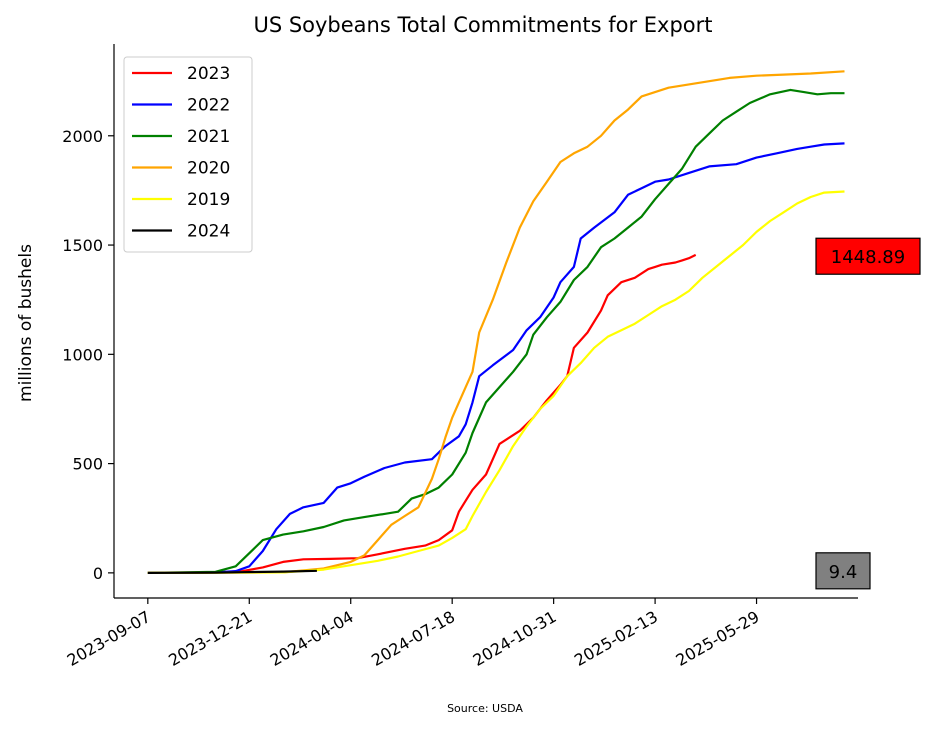 The image size is (930, 729). I want to click on y-axis-label: millions of bushels, so click(26, 323).